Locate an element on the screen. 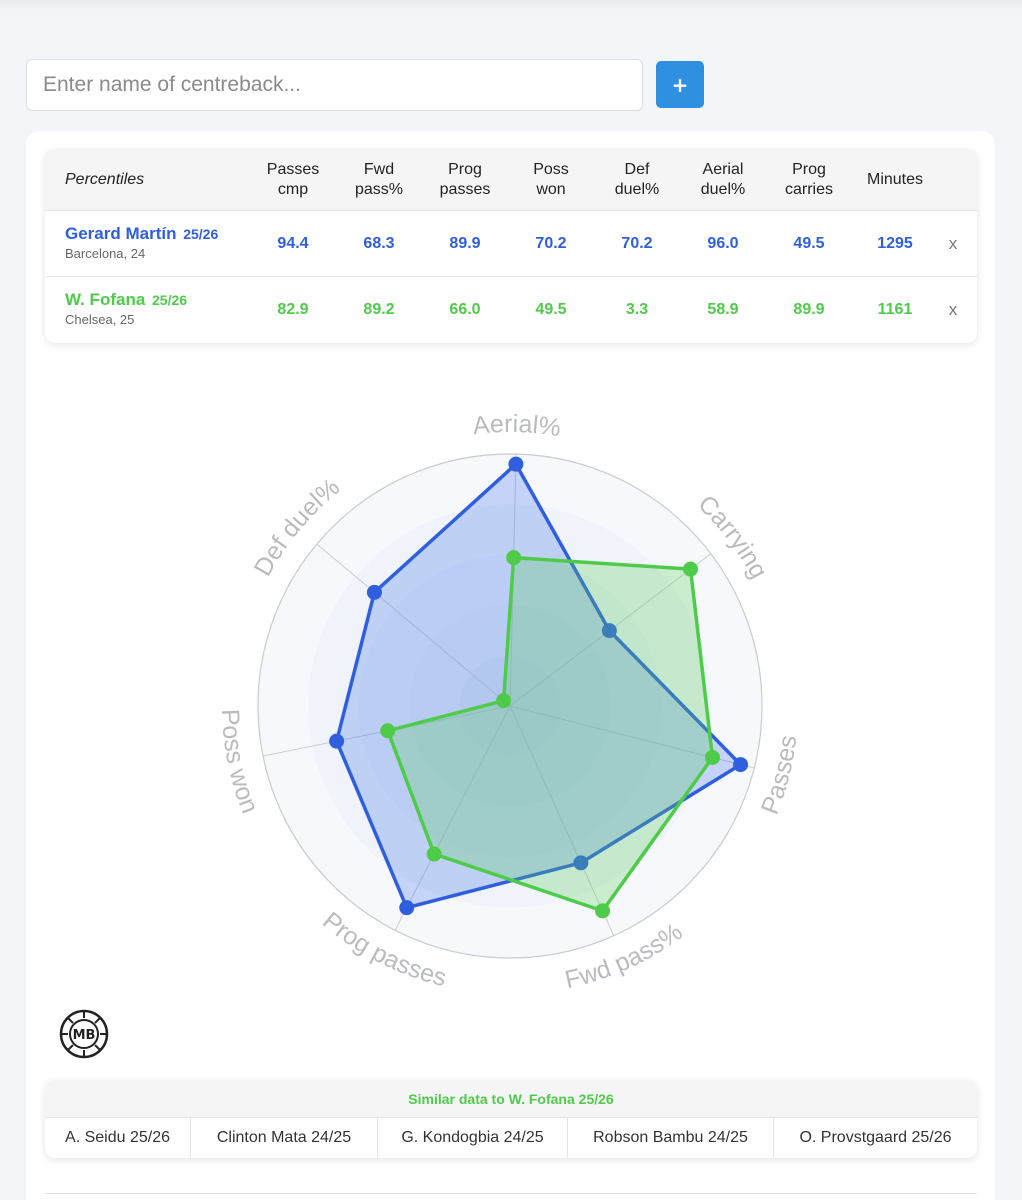 The width and height of the screenshot is (1022, 1200). cell-value: 3.3 is located at coordinates (637, 309).